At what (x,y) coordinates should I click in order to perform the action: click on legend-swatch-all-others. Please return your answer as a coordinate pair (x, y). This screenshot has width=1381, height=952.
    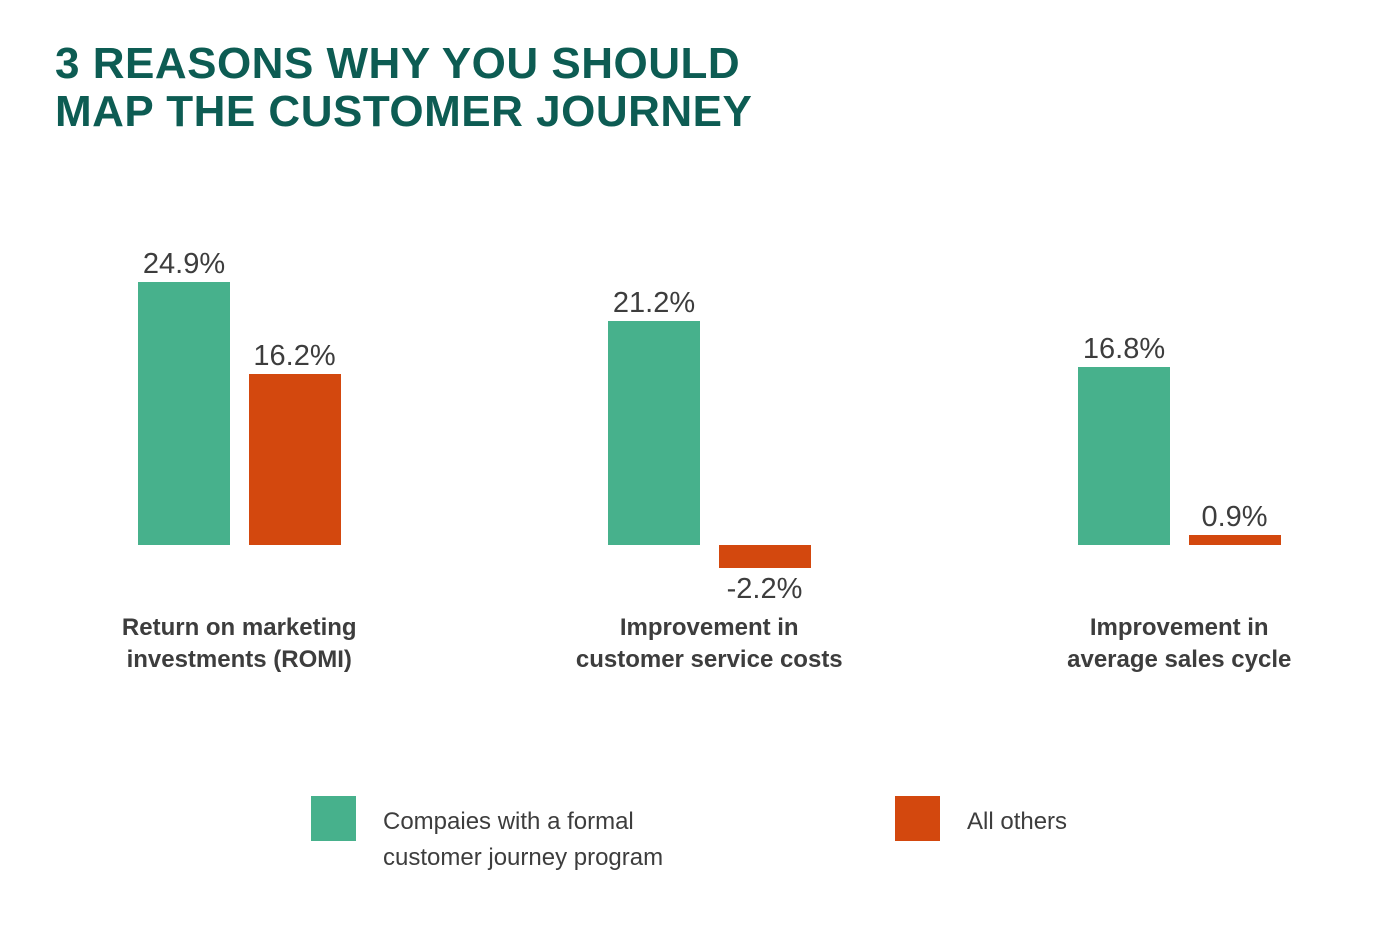
    Looking at the image, I should click on (917, 818).